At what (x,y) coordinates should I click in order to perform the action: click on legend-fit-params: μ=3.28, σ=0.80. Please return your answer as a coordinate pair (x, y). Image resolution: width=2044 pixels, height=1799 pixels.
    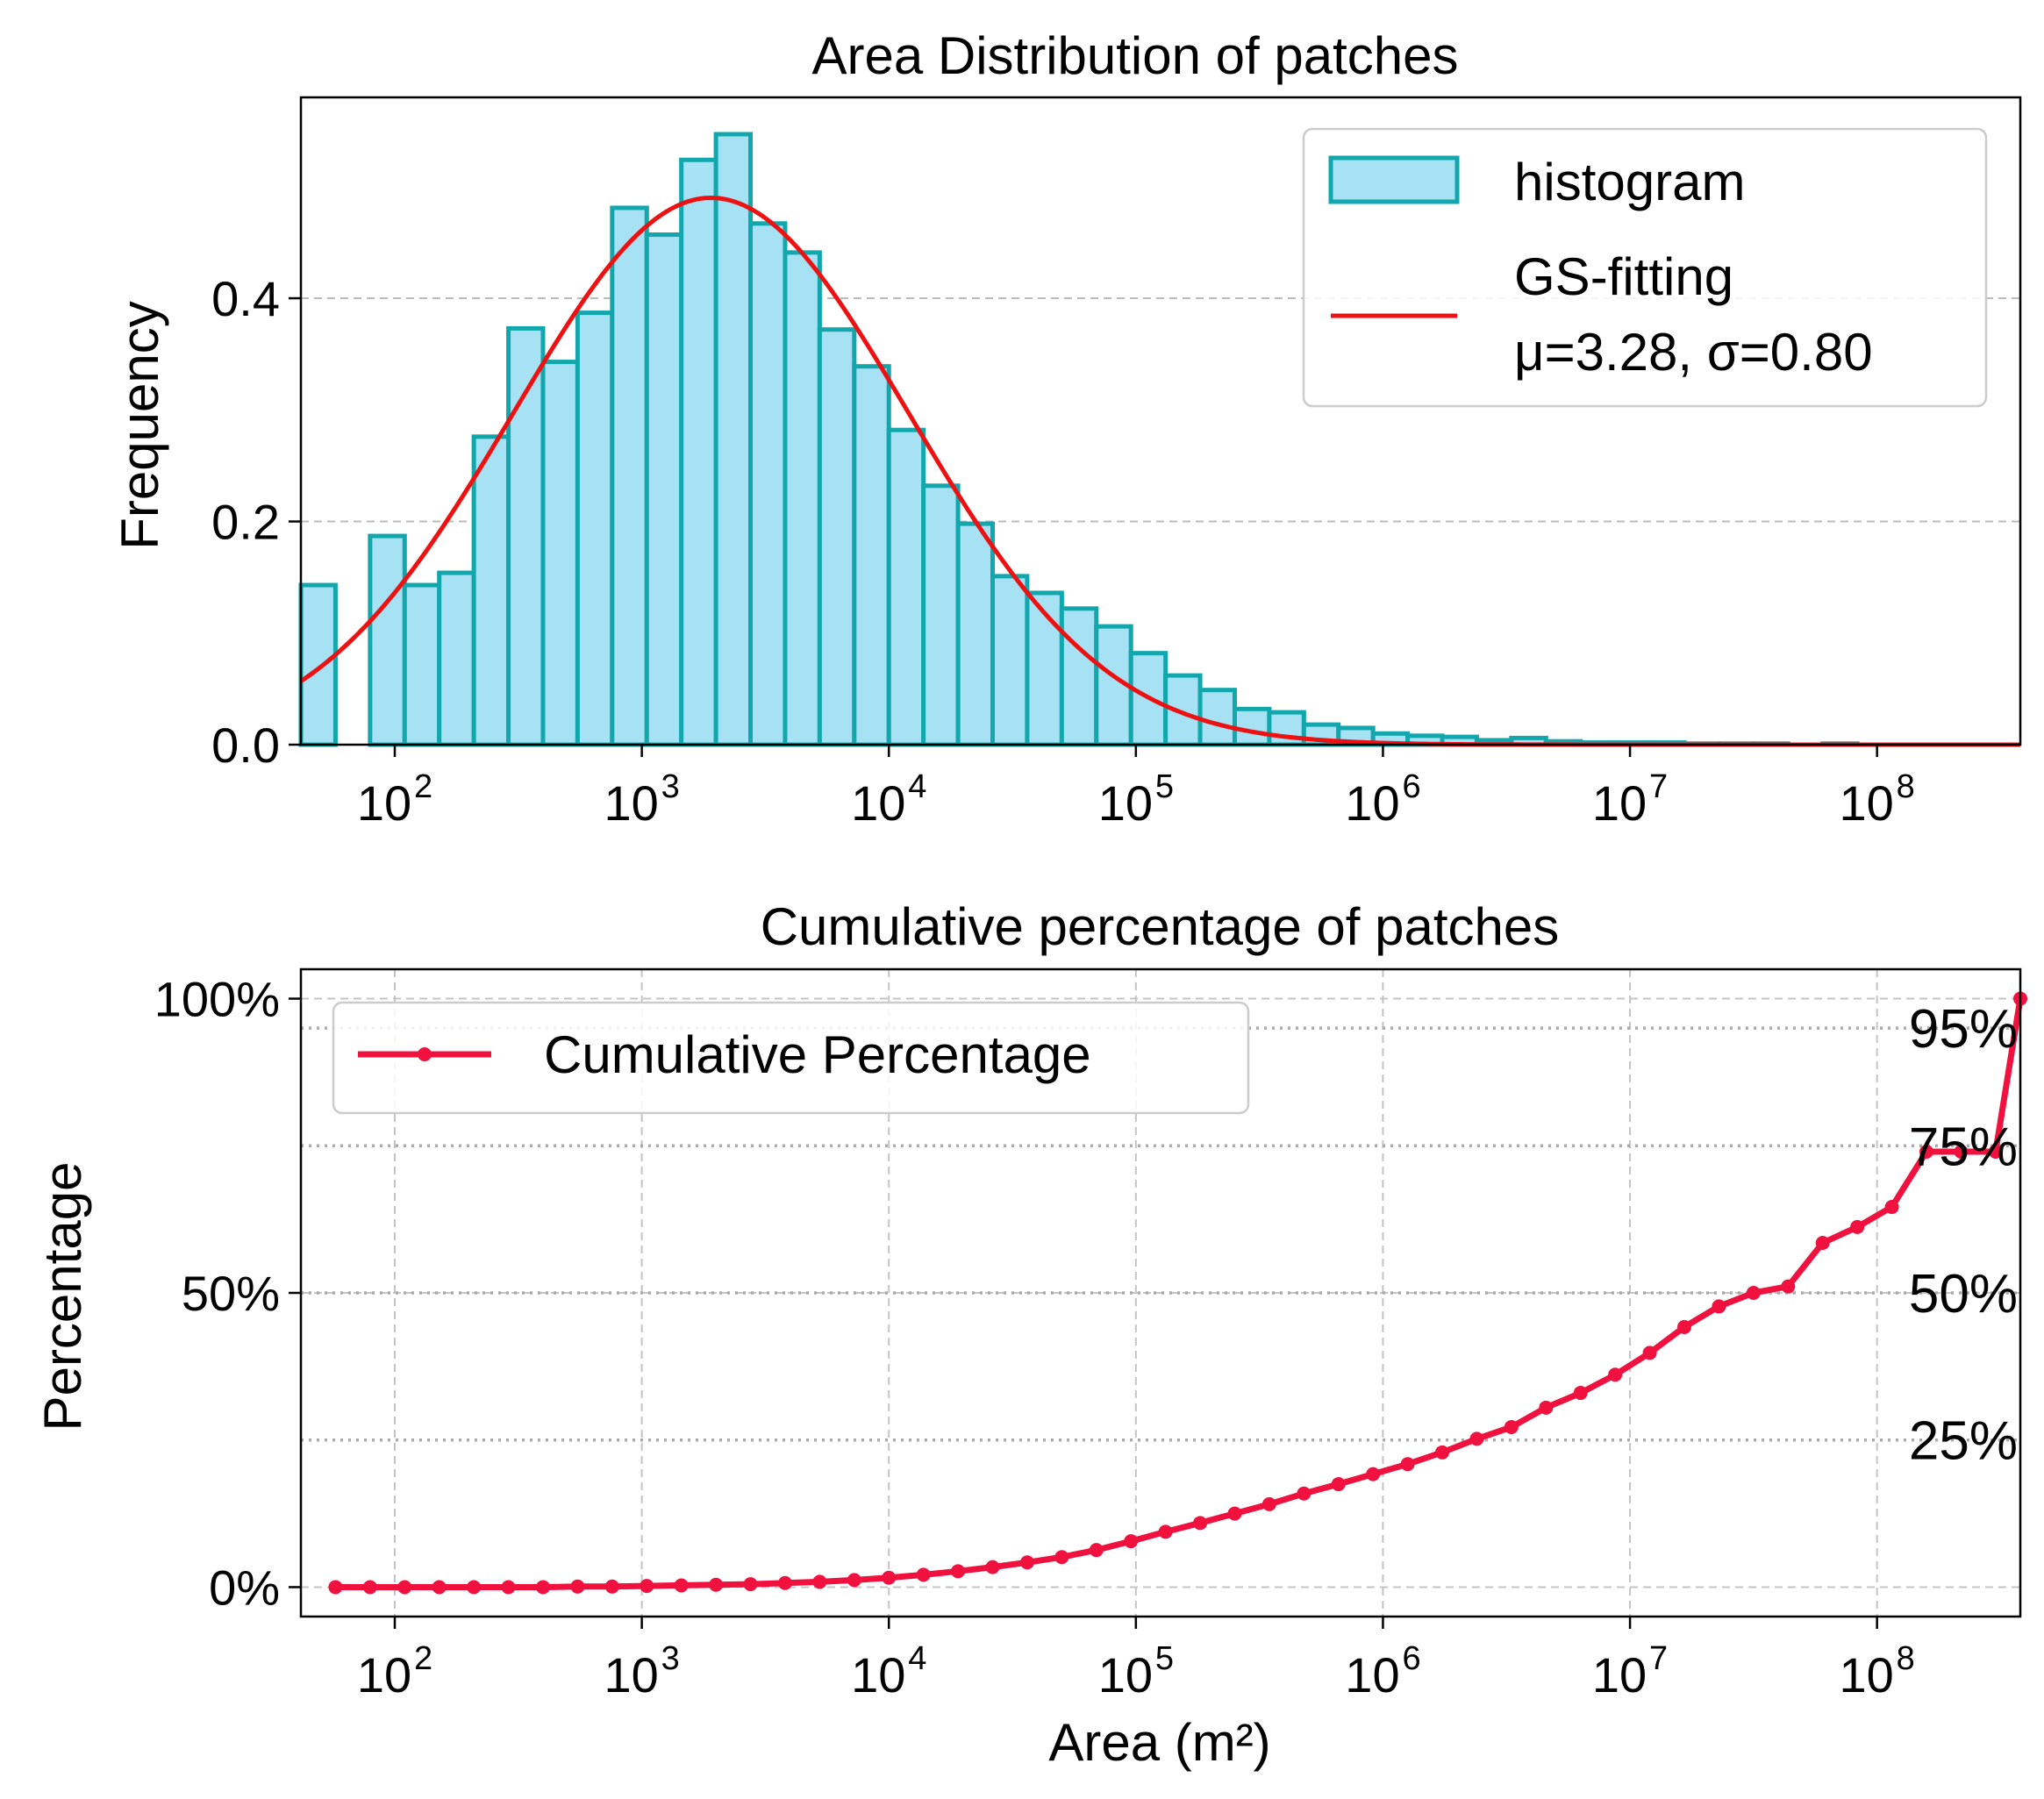
    Looking at the image, I should click on (1693, 352).